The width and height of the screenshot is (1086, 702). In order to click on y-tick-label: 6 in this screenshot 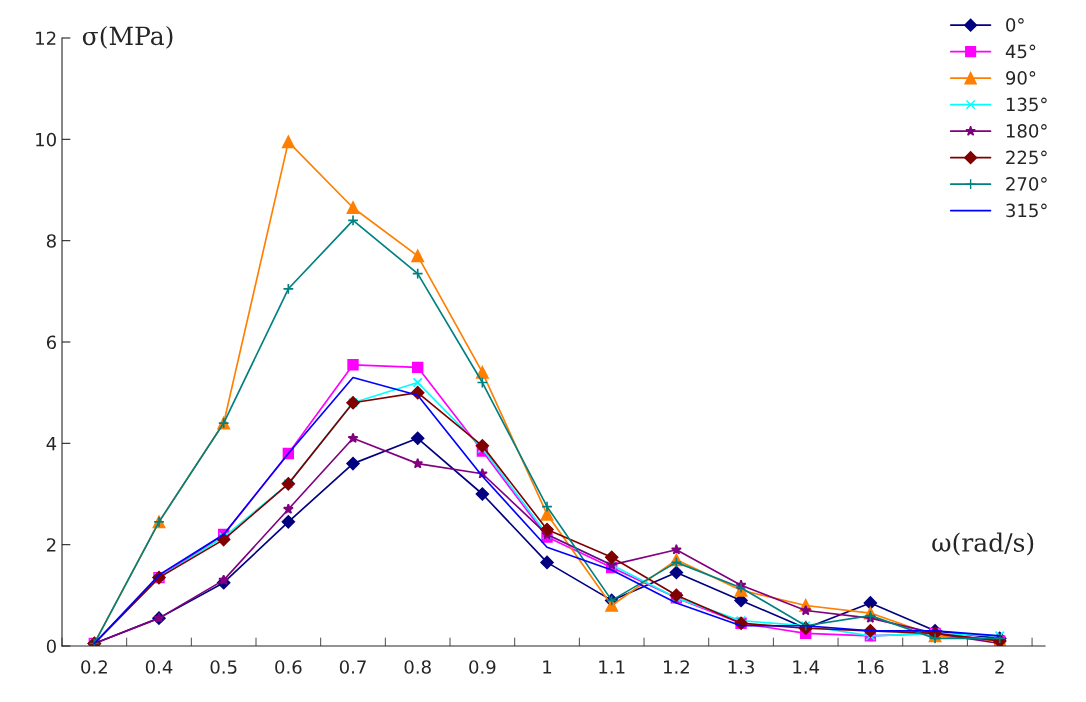, I will do `click(51, 342)`.